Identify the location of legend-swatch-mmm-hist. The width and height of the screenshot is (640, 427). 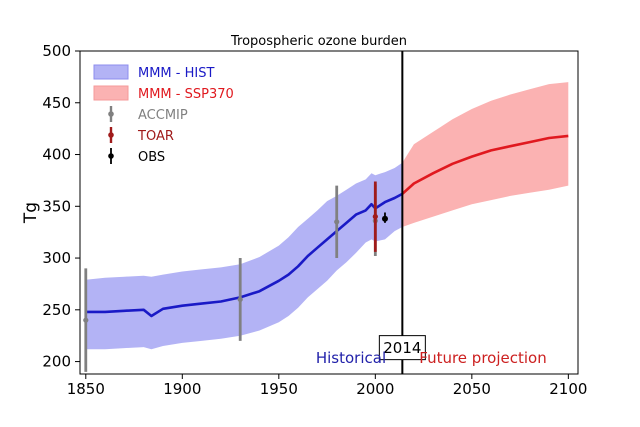
(111, 72).